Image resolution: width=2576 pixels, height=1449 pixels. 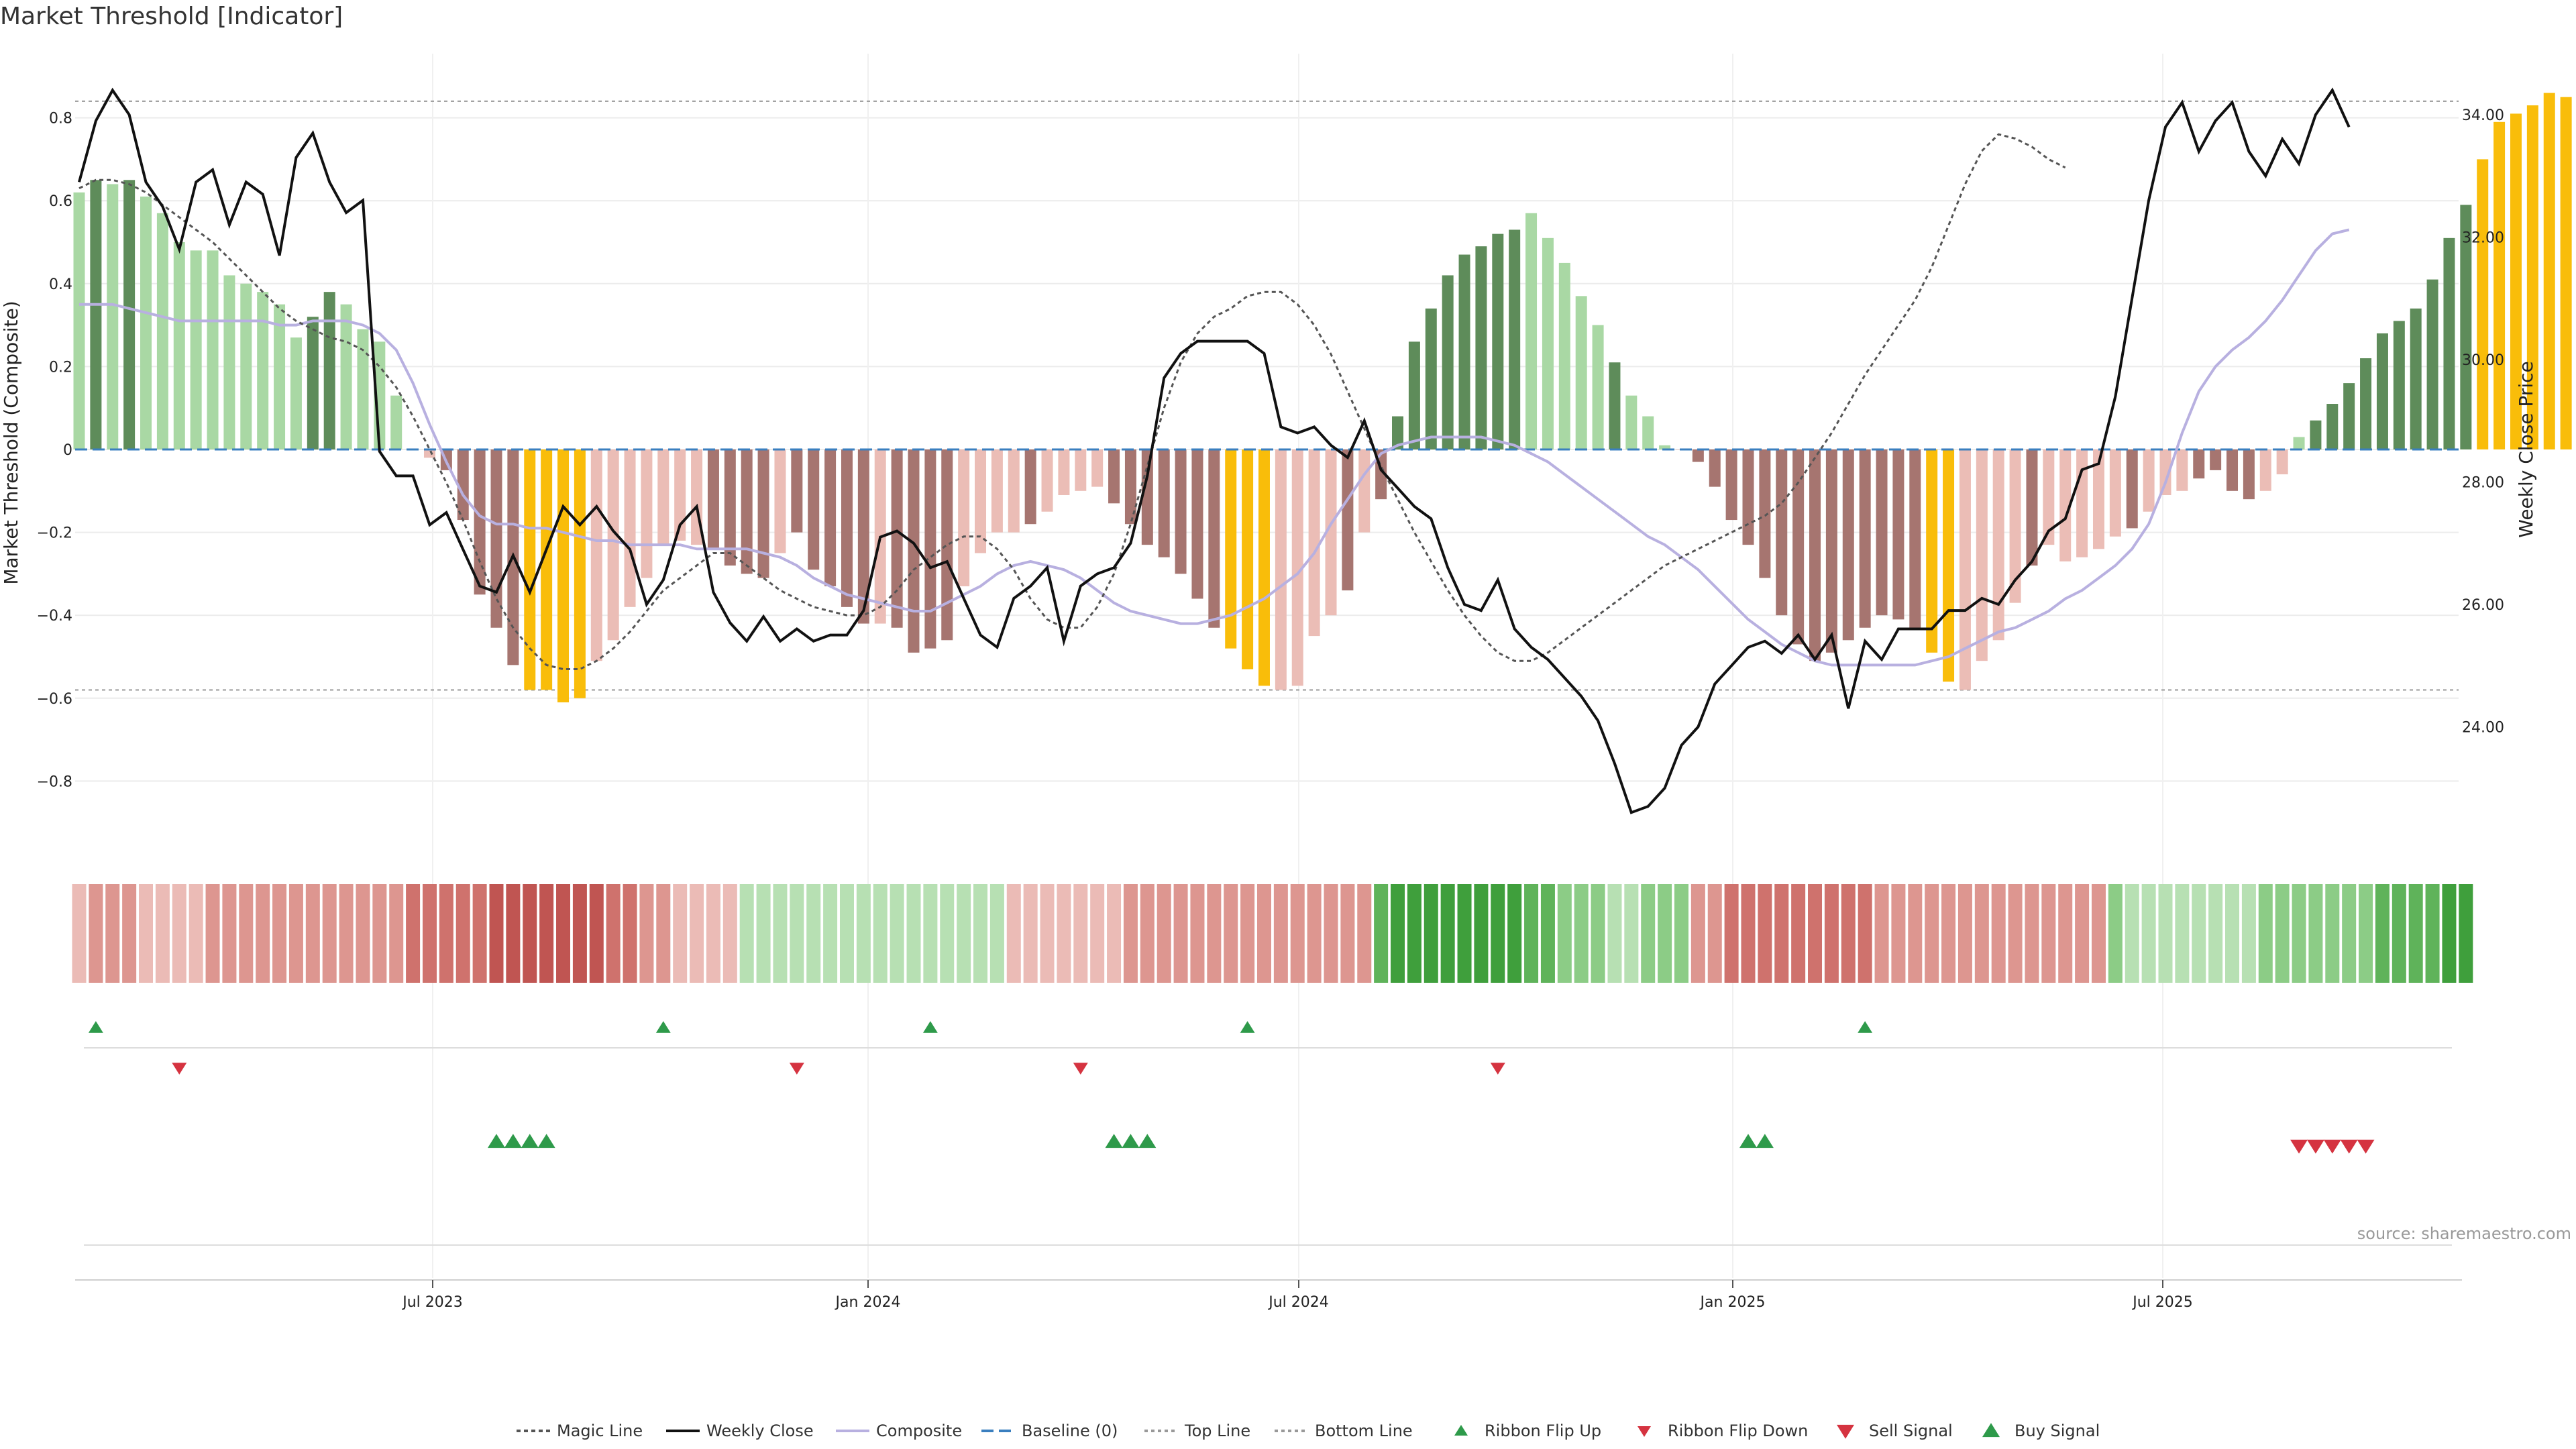 What do you see at coordinates (1543, 1430) in the screenshot?
I see `legend-label: Ribbon Flip Up` at bounding box center [1543, 1430].